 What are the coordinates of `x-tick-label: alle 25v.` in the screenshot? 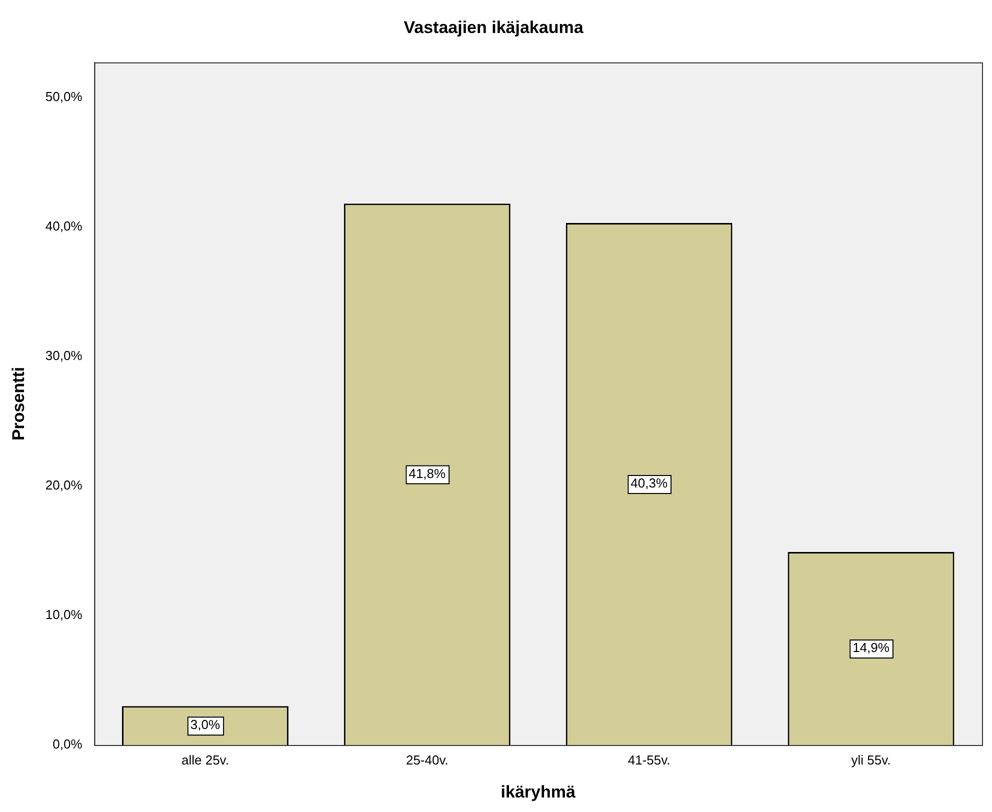 It's located at (205, 760).